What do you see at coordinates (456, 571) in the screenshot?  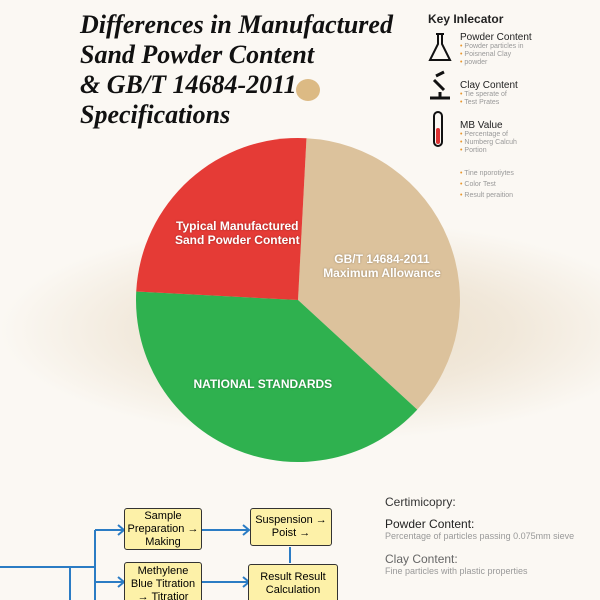 I see `notes-item-text: Fine particles with plastic properties` at bounding box center [456, 571].